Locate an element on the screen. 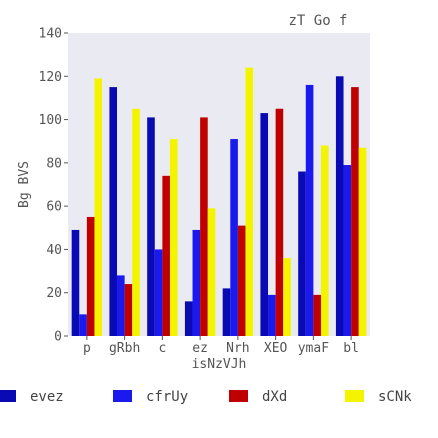 This screenshot has height=438, width=438. y-tick-label: 0 is located at coordinates (58, 337).